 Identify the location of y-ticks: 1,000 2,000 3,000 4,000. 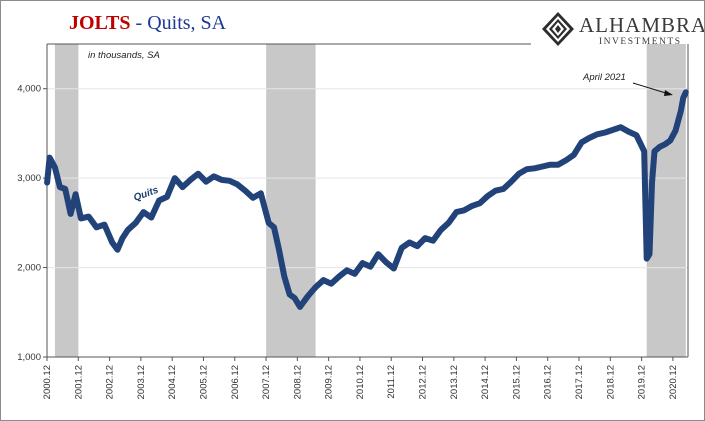
(32, 223).